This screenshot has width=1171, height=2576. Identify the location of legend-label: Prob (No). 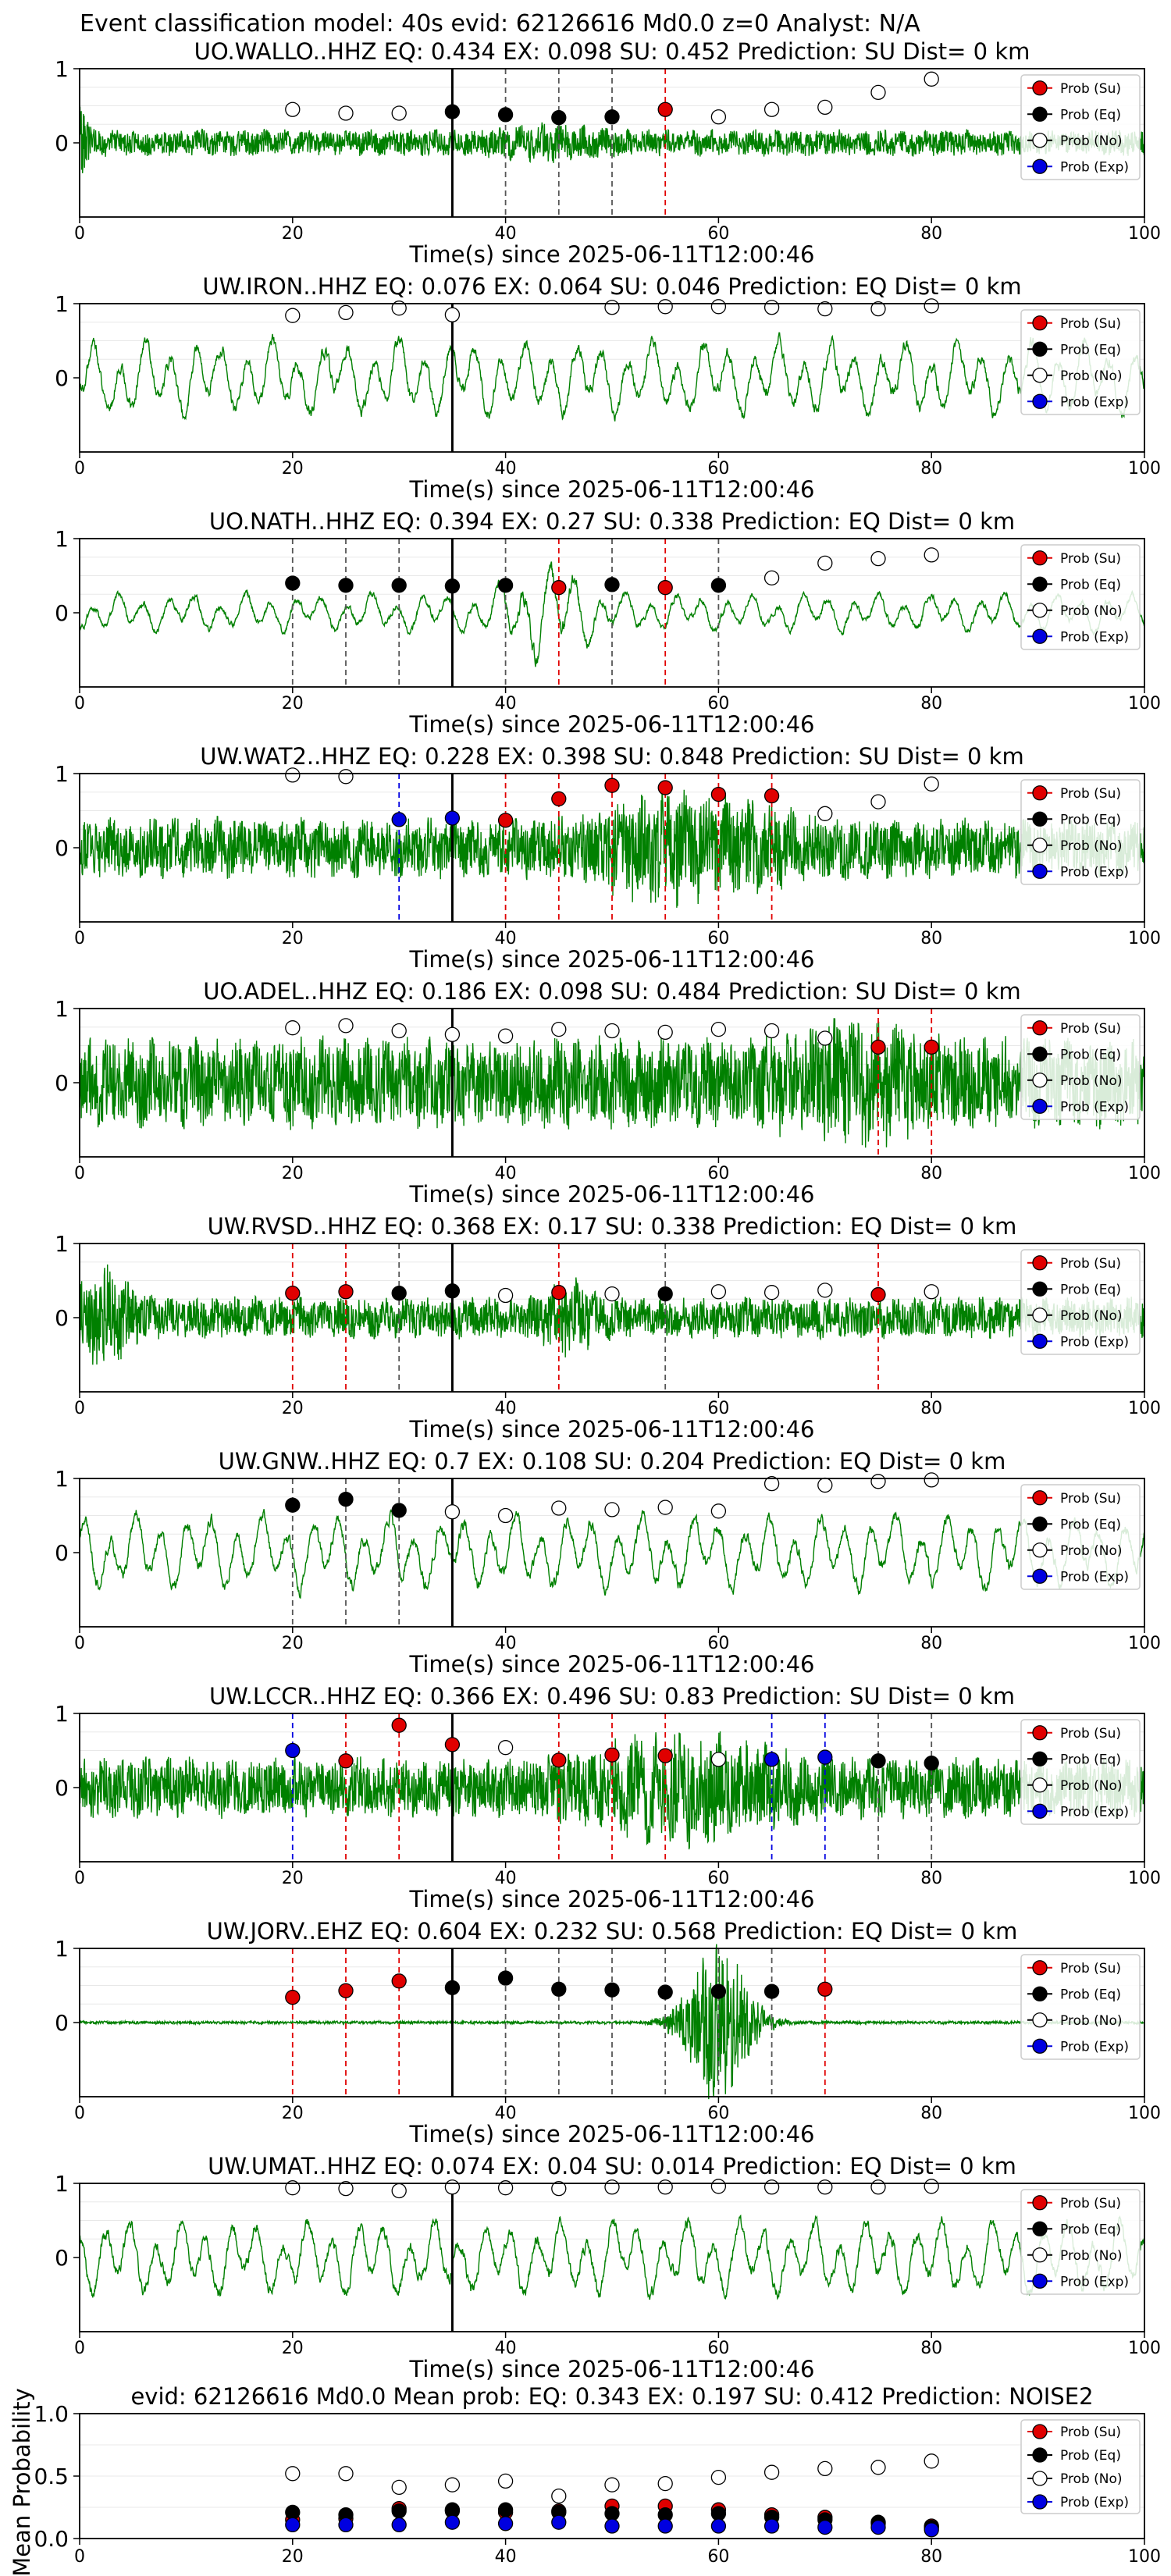
(1091, 2479).